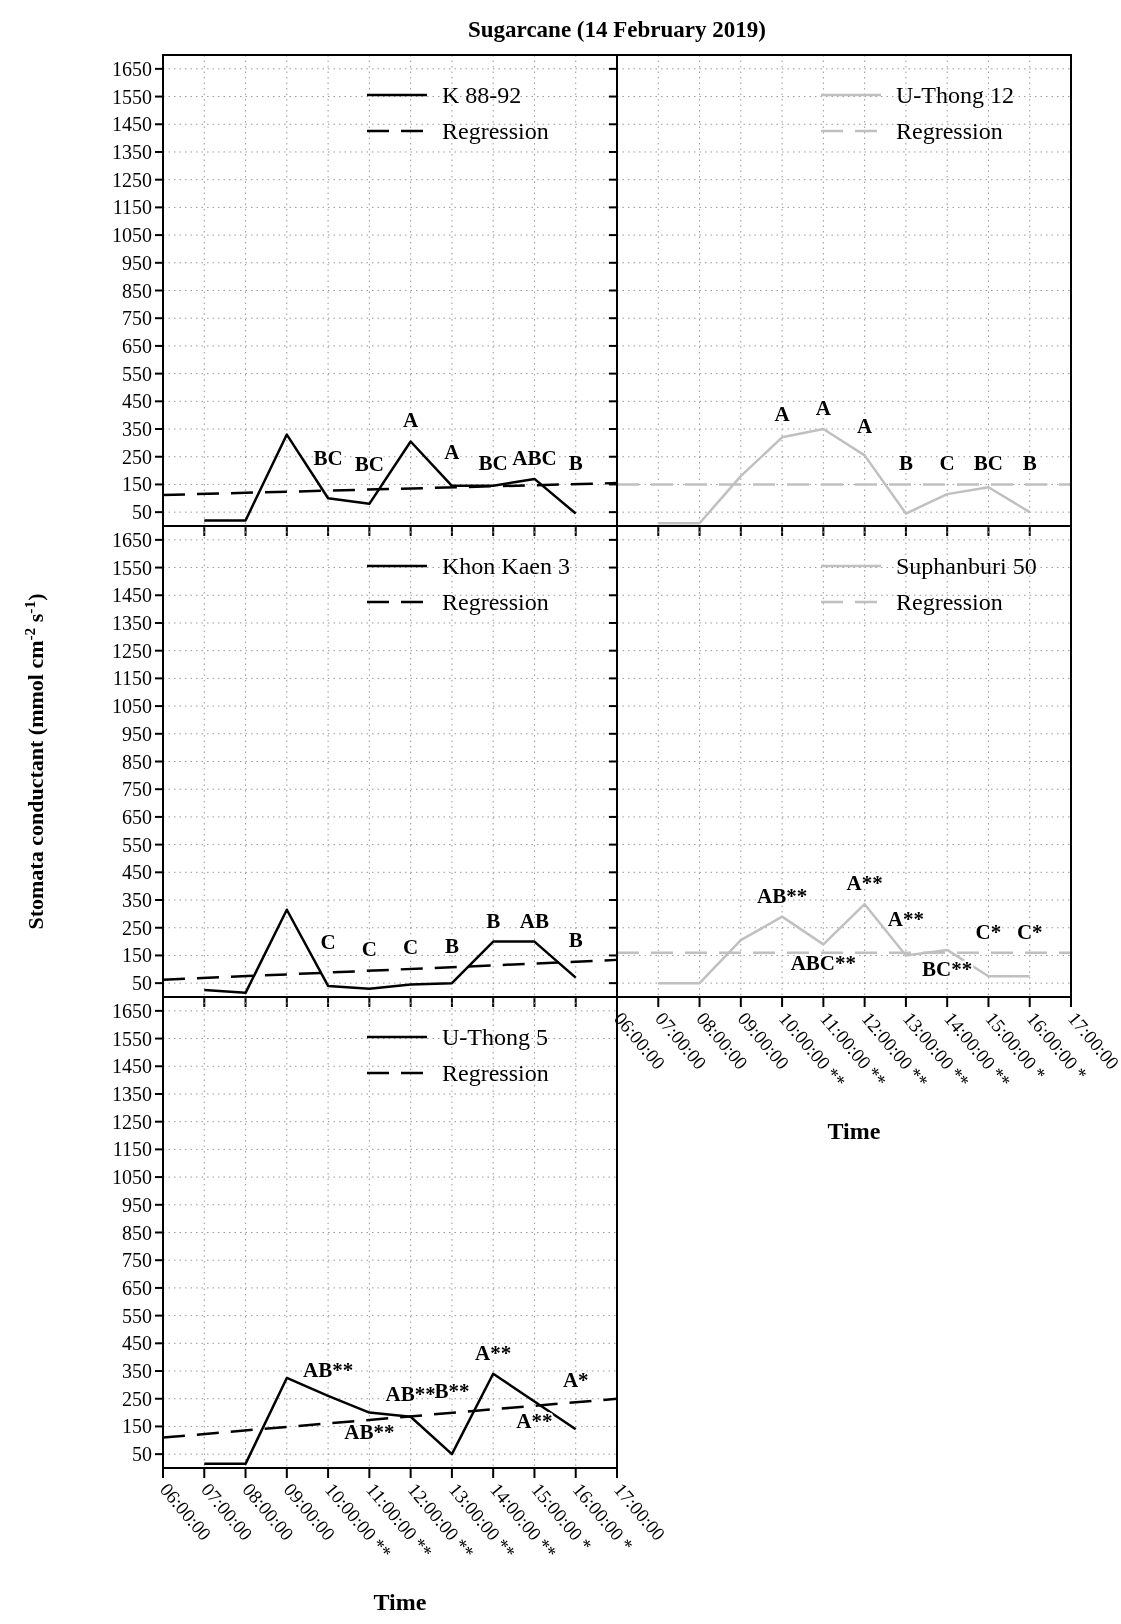 The image size is (1121, 1624). I want to click on annotation: ABC**, so click(823, 963).